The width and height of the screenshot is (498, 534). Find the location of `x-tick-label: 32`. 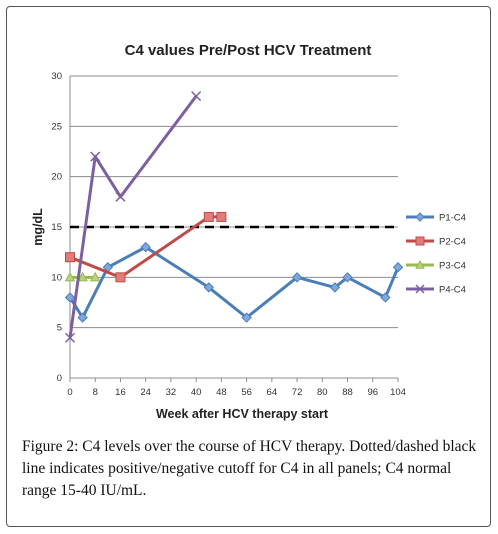

x-tick-label: 32 is located at coordinates (171, 392).